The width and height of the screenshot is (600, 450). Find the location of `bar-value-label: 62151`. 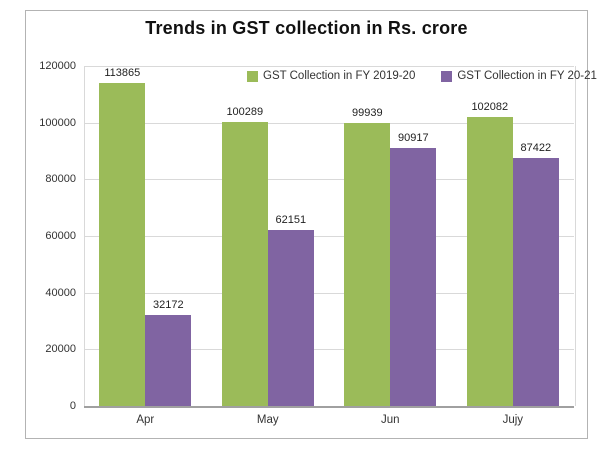

bar-value-label: 62151 is located at coordinates (291, 219).